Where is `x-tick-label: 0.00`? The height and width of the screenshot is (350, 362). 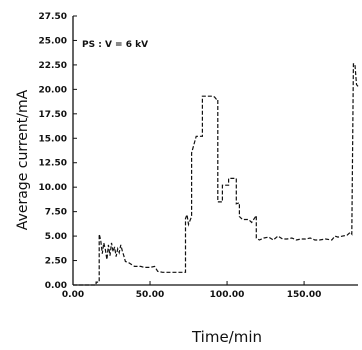 x-tick-label: 0.00 is located at coordinates (73, 295).